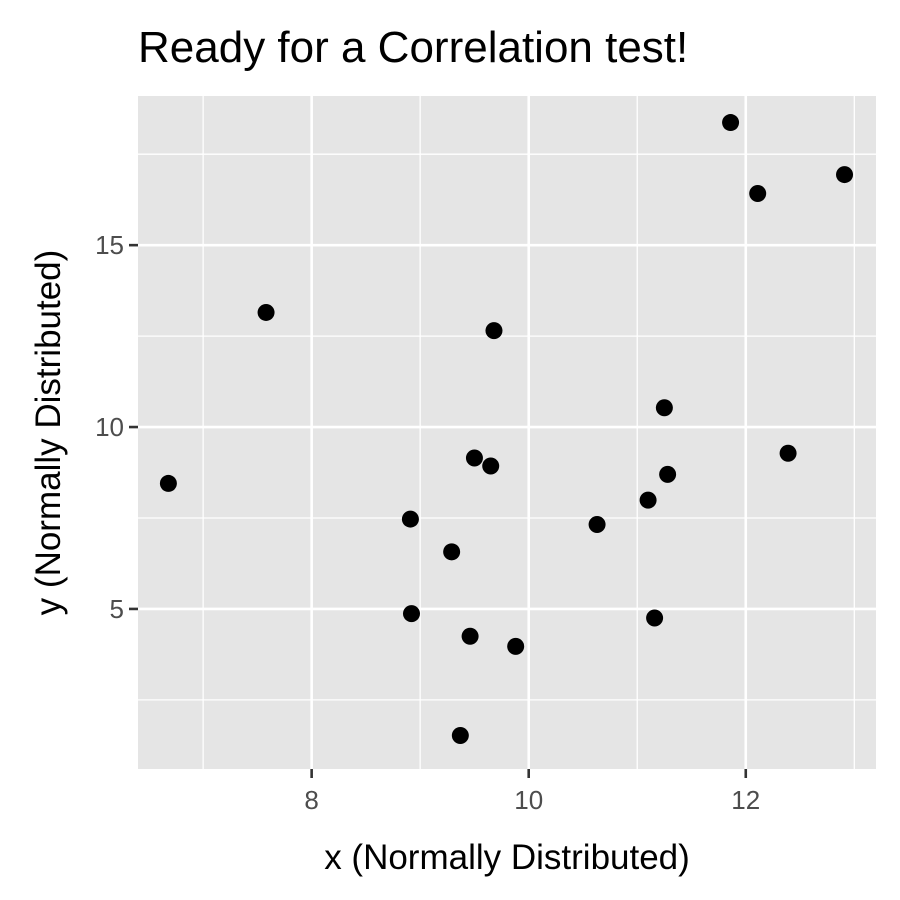 This screenshot has width=900, height=900. What do you see at coordinates (109, 245) in the screenshot?
I see `y-tick-label: 15` at bounding box center [109, 245].